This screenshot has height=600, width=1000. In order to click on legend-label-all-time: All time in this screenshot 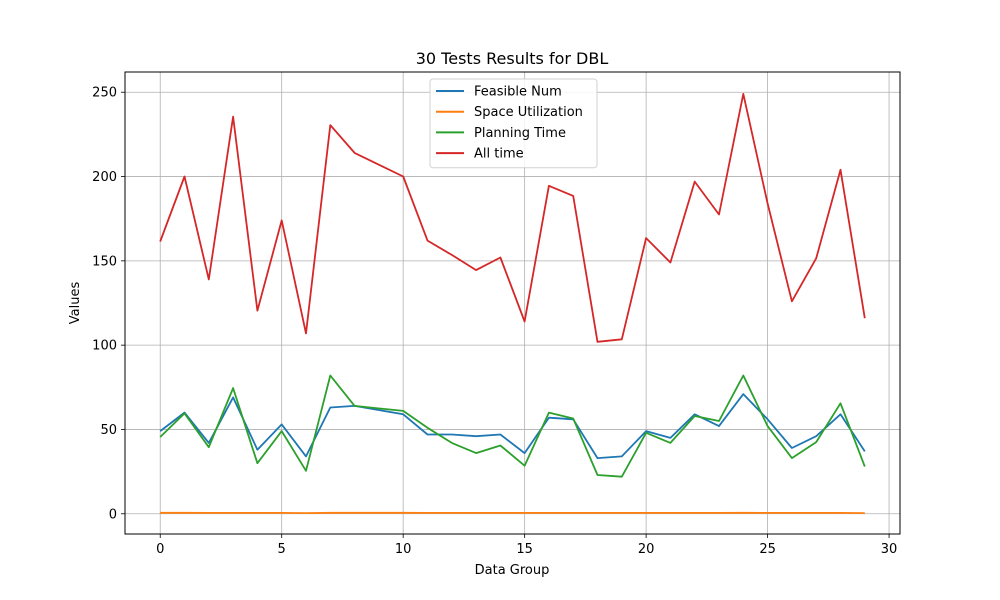, I will do `click(499, 154)`.